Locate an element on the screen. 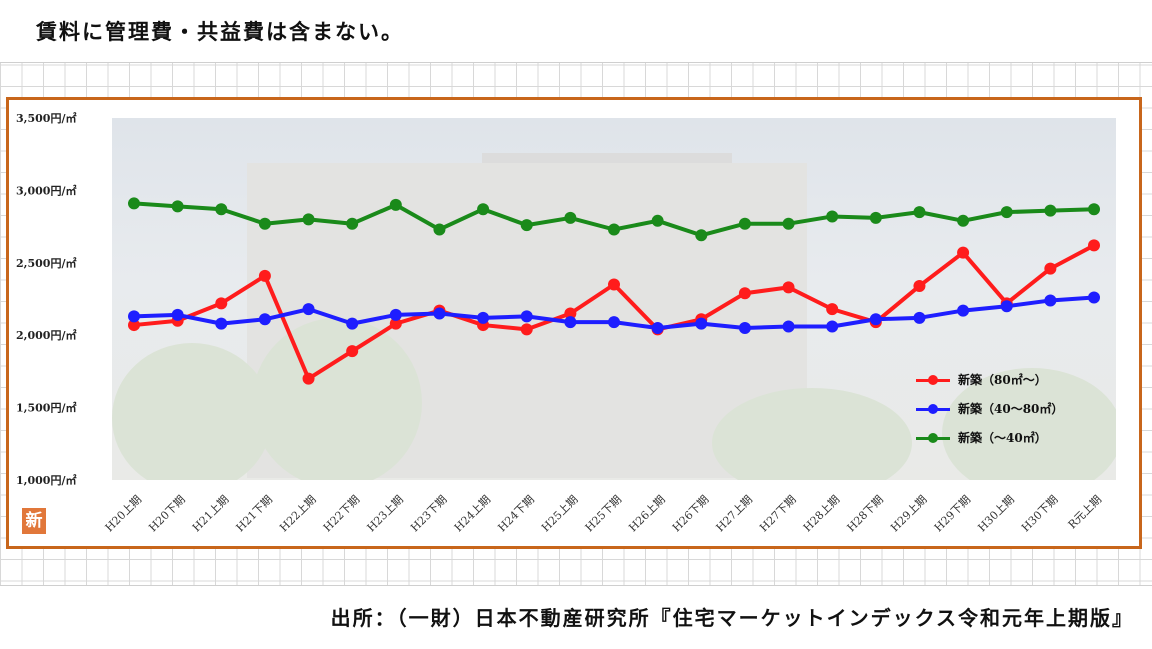 This screenshot has width=1152, height=649. x-tick-label: H29下期 is located at coordinates (952, 513).